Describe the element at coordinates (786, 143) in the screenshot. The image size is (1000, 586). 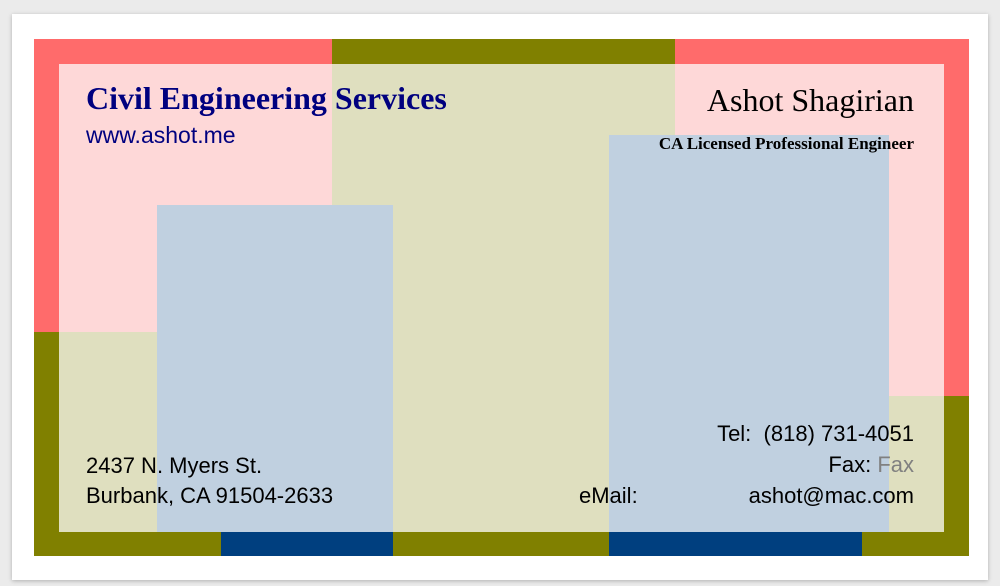
I see `person-title: CA Licensed Professional Engineer` at that location.